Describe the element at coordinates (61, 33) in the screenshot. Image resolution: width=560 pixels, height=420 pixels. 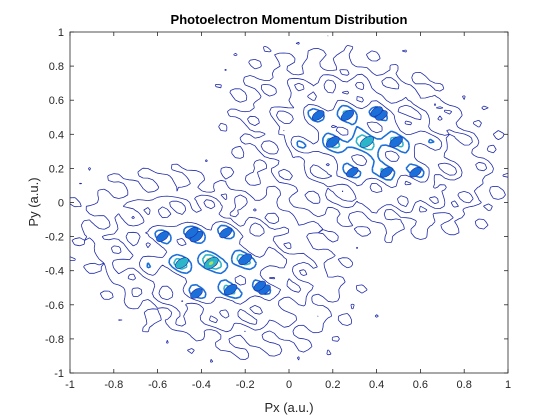
I see `y-tick-label: 1` at that location.